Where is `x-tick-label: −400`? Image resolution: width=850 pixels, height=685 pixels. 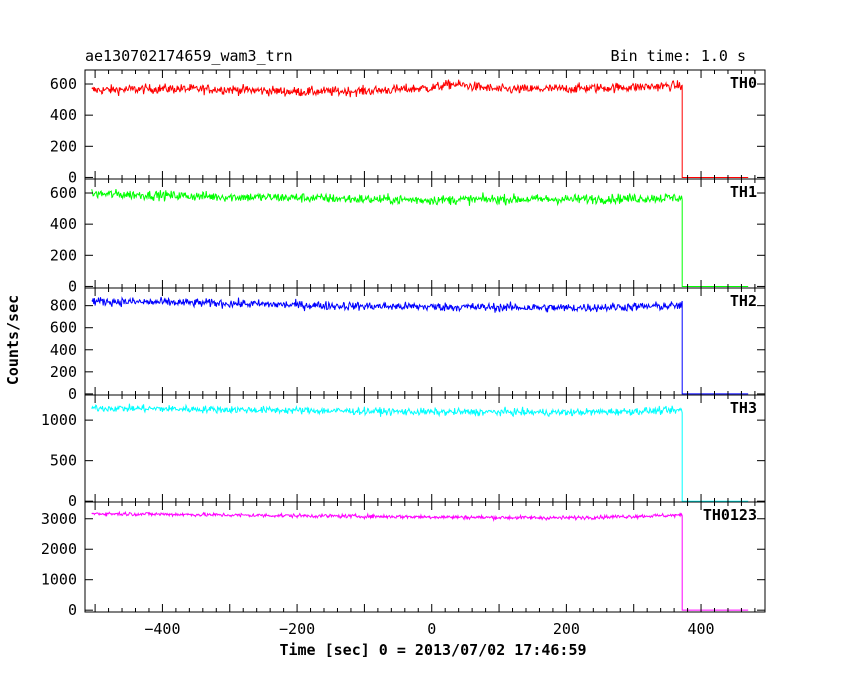 x-tick-label: −400 is located at coordinates (162, 629).